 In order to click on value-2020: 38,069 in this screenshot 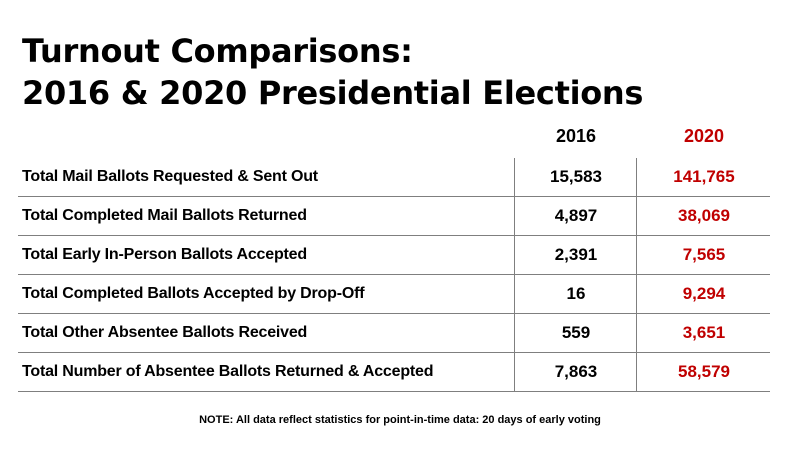, I will do `click(704, 215)`.